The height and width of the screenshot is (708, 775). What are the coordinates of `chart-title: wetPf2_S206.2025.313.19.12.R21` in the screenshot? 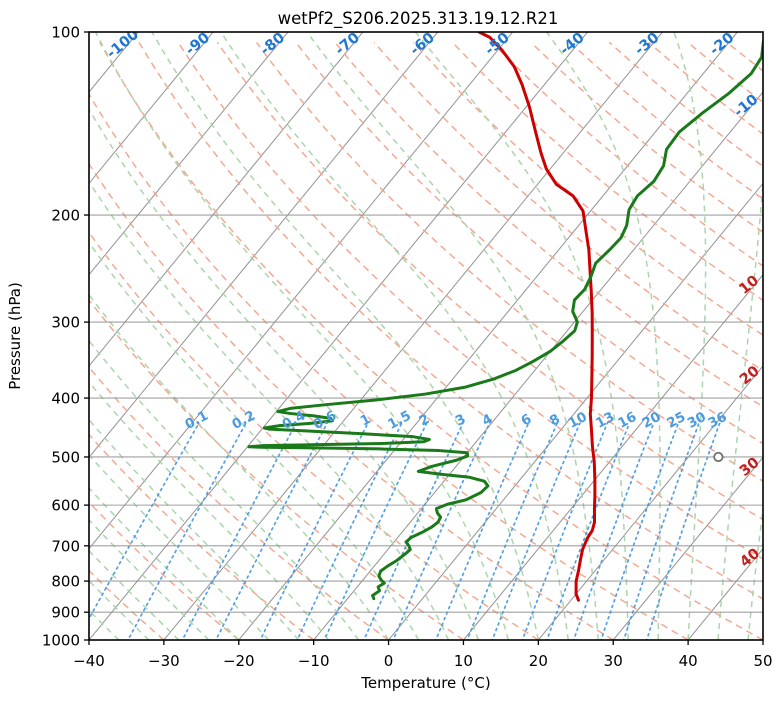 It's located at (418, 19).